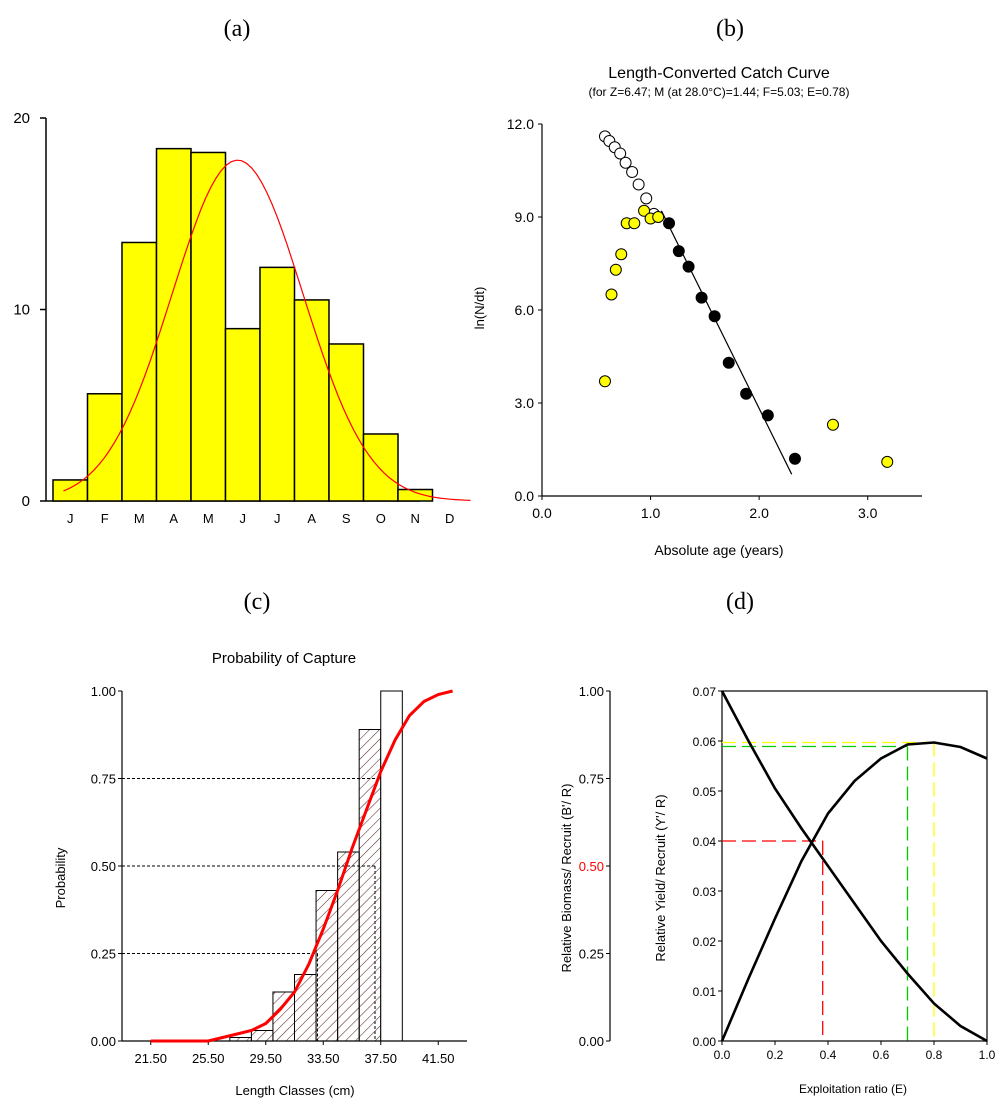  Describe the element at coordinates (103, 1041) in the screenshot. I see `y-tick-label-c: 0.00` at that location.